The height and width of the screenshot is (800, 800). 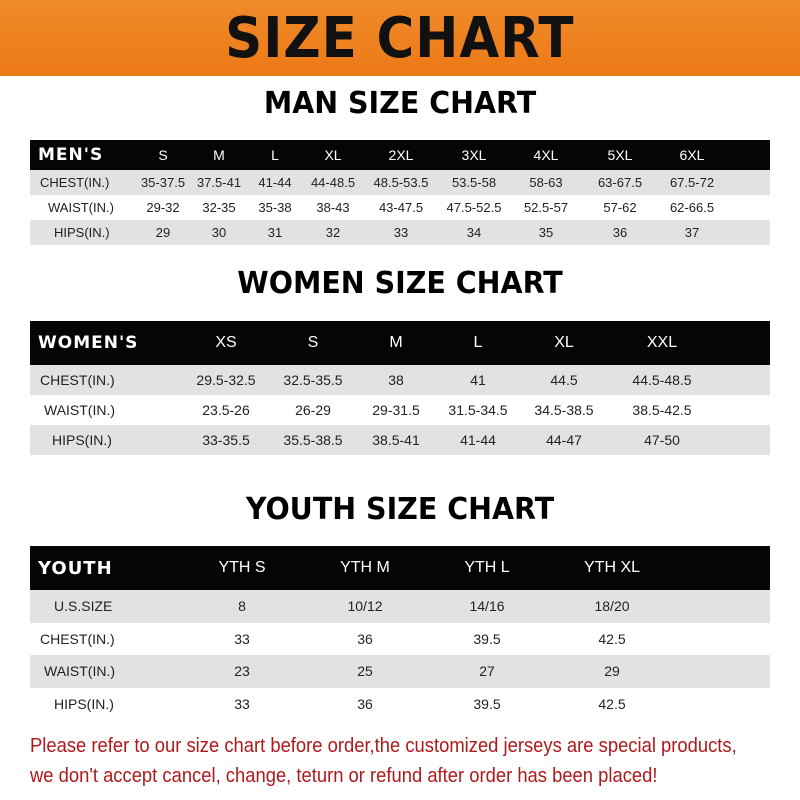 What do you see at coordinates (365, 671) in the screenshot?
I see `table-cell: 25` at bounding box center [365, 671].